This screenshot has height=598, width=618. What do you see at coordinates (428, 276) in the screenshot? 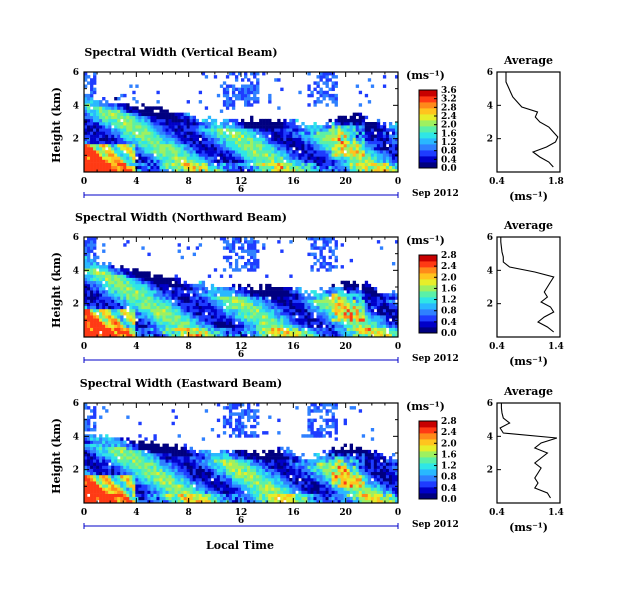
I see `colorbar-segment` at bounding box center [428, 276].